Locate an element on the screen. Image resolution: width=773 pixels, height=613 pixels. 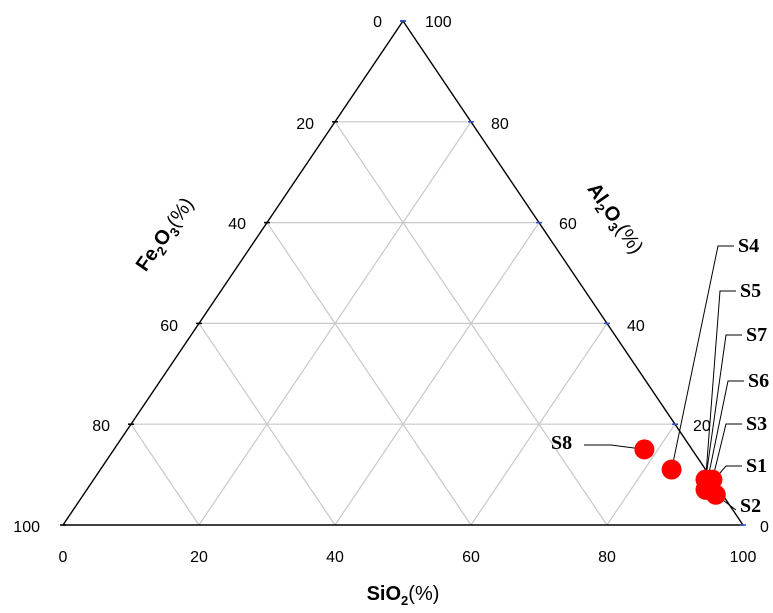
label-leader-lines is located at coordinates (664, 378).